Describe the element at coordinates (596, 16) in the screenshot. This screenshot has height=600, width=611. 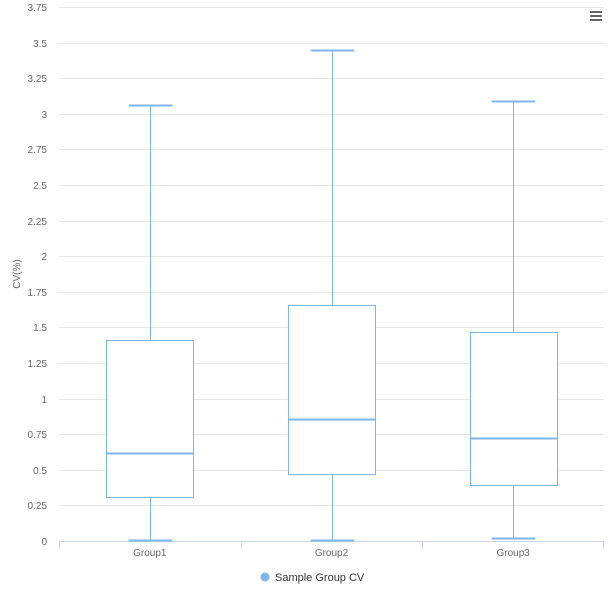
I see `hamburger-menu-icon` at that location.